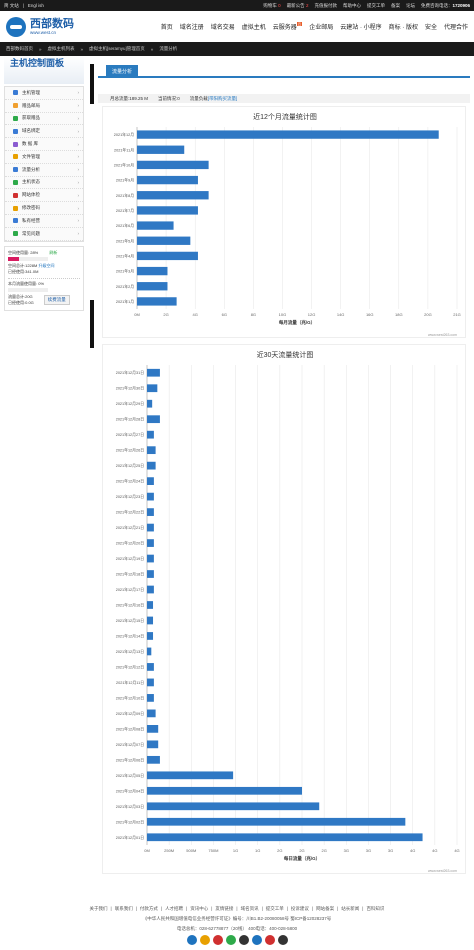 The width and height of the screenshot is (474, 950). What do you see at coordinates (44, 144) in the screenshot?
I see `sidebar-item: 数 据 库 ›` at bounding box center [44, 144].